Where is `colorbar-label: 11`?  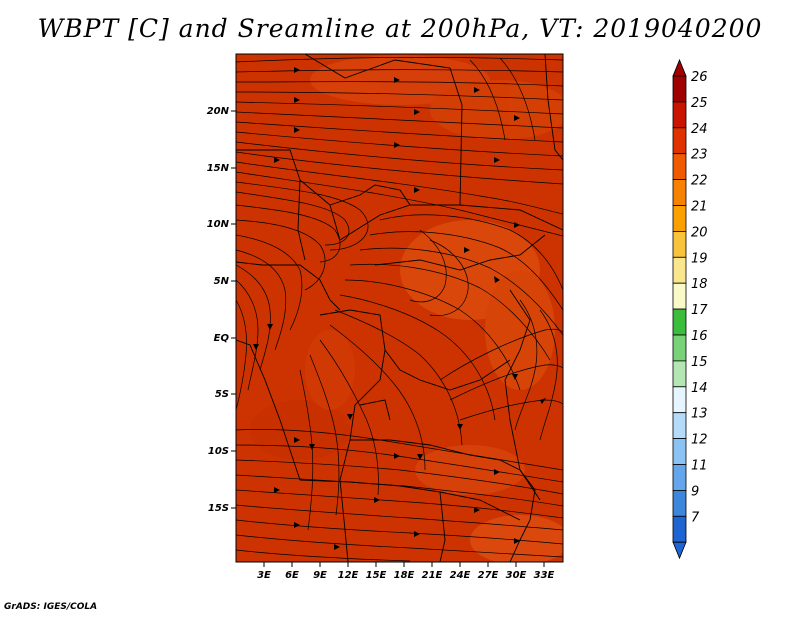
colorbar-label: 11 is located at coordinates (699, 466).